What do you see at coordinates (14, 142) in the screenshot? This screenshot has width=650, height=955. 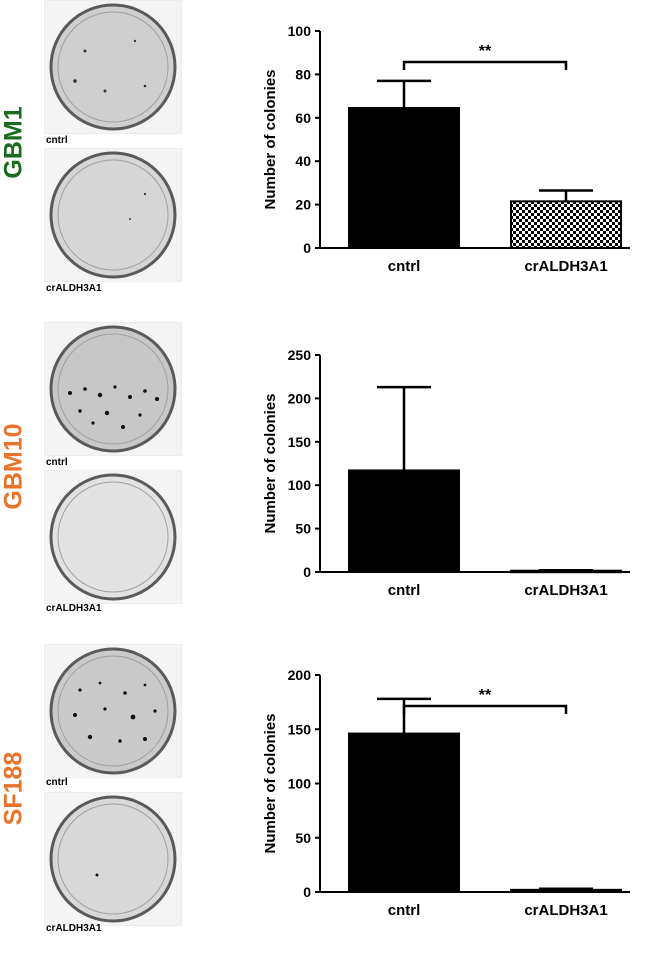 I see `cell-line-label: GBM1` at bounding box center [14, 142].